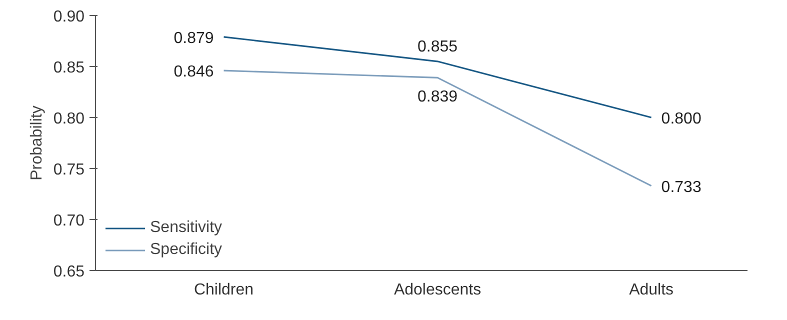  What do you see at coordinates (438, 47) in the screenshot?
I see `data-label: 0.855` at bounding box center [438, 47].